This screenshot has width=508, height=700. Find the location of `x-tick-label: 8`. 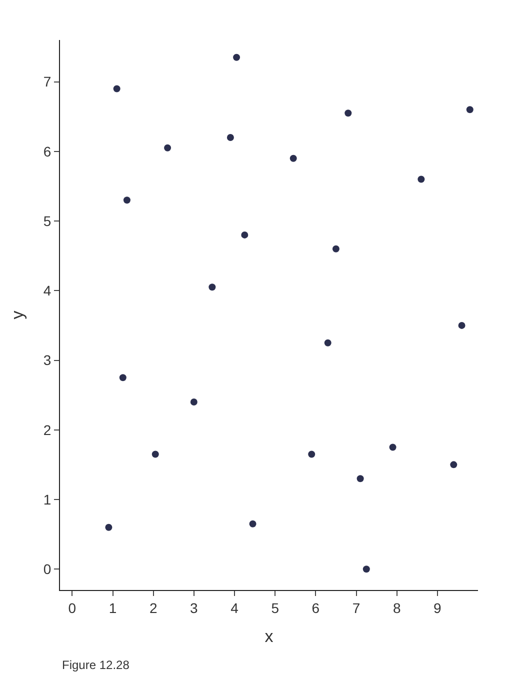

x-tick-label: 8 is located at coordinates (396, 608).